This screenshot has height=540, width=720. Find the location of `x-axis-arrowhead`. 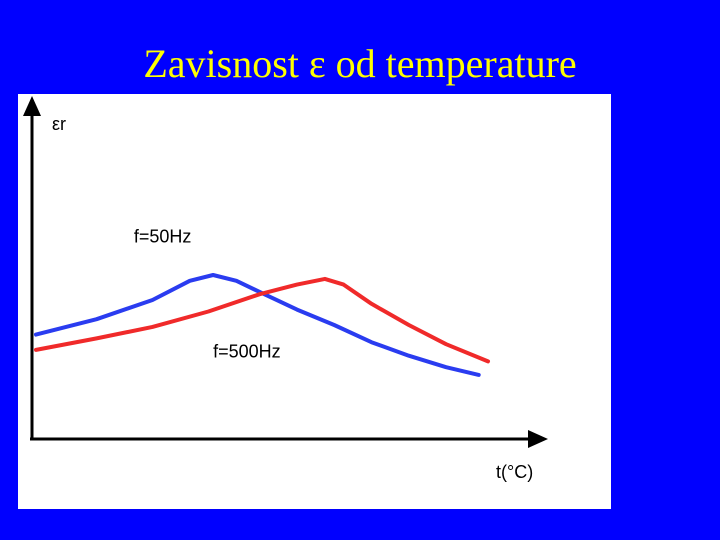

x-axis-arrowhead is located at coordinates (538, 439).